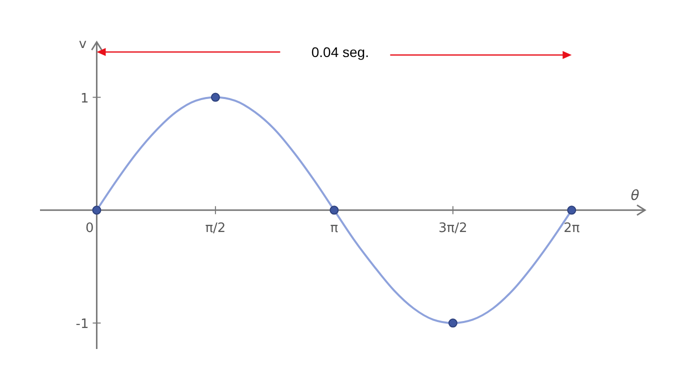  What do you see at coordinates (635, 196) in the screenshot?
I see `x-axis-title: θ` at bounding box center [635, 196].